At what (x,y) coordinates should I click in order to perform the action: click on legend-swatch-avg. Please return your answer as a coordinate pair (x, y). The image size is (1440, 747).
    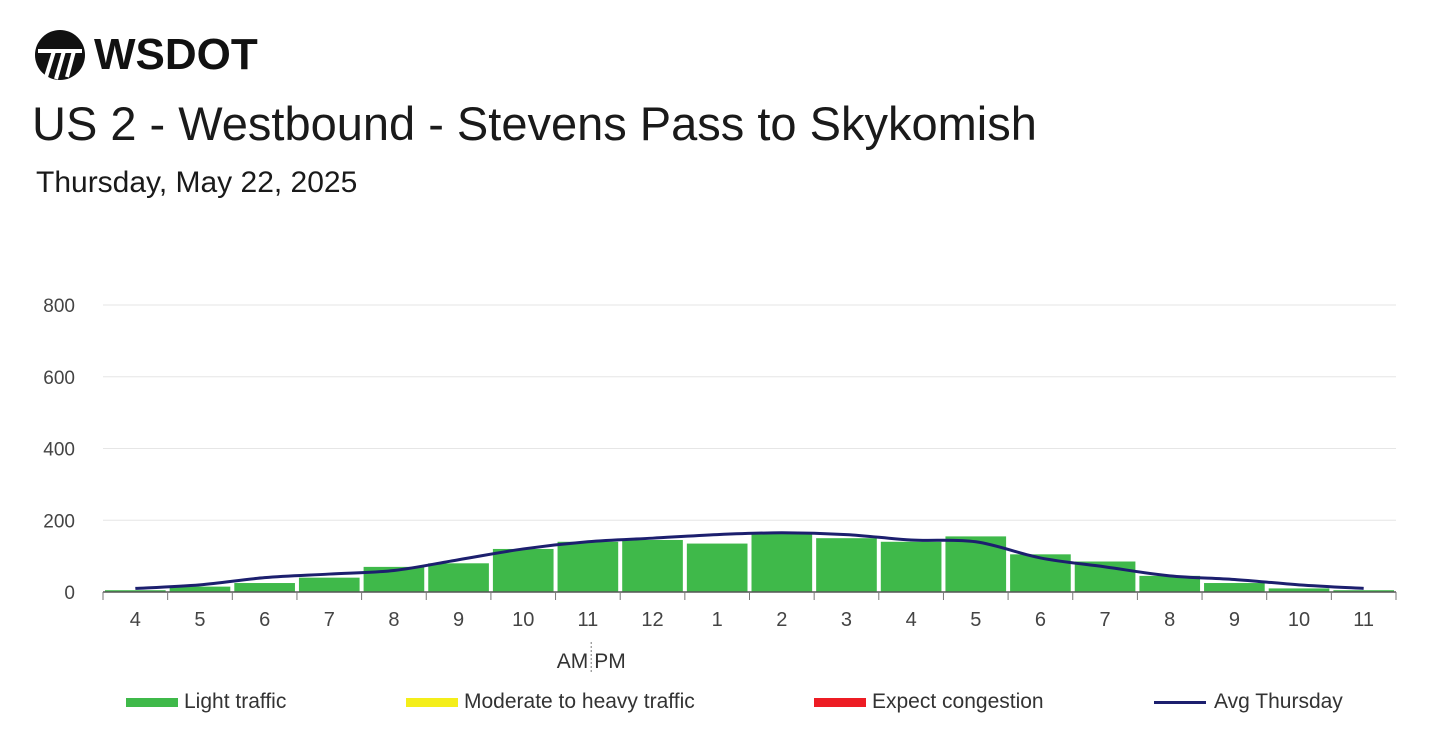
    Looking at the image, I should click on (1180, 702).